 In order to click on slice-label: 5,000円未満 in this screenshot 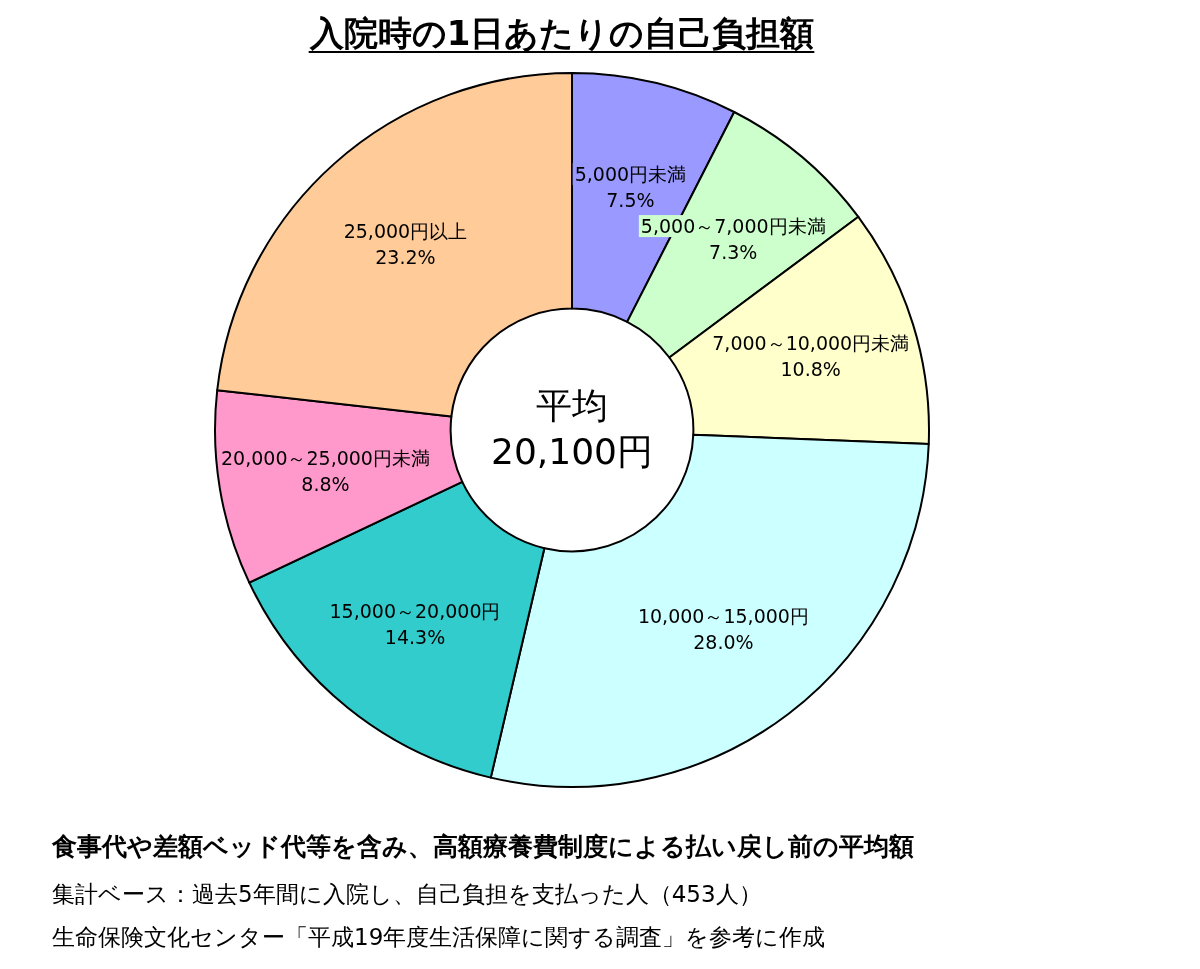, I will do `click(630, 174)`.